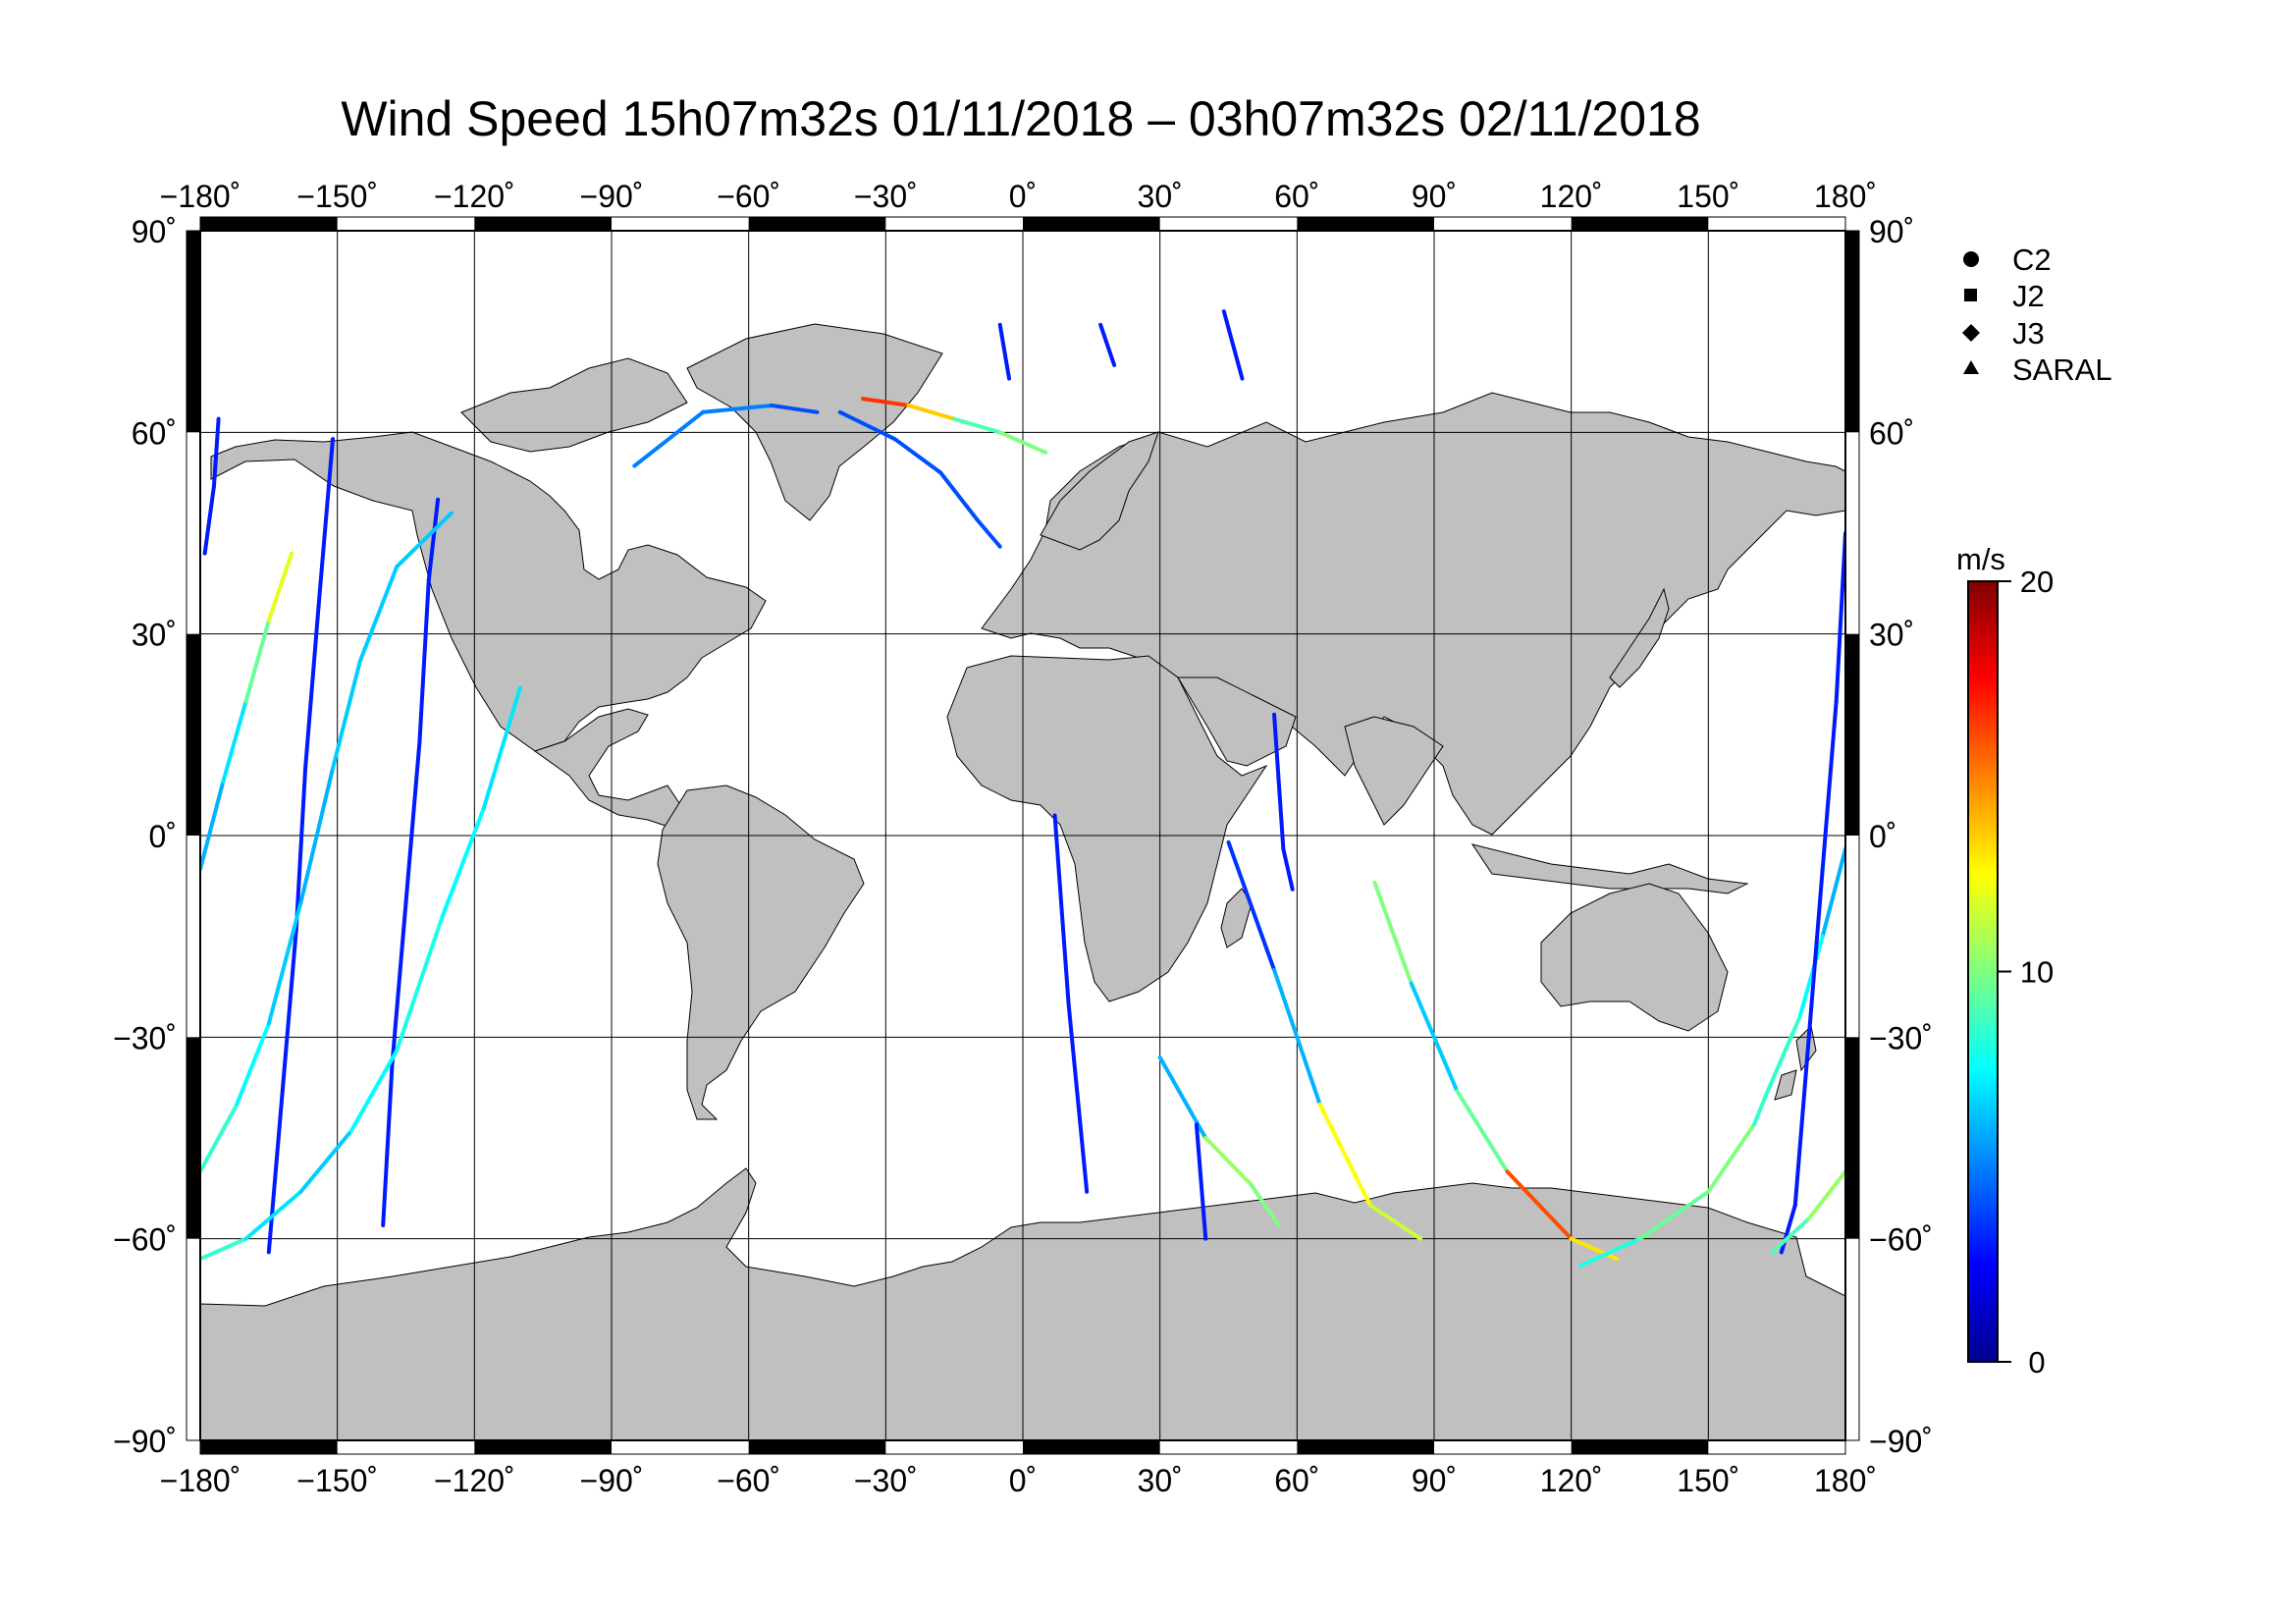 The height and width of the screenshot is (1623, 2296). I want to click on lat-tick-label-left: −90˚, so click(145, 1442).